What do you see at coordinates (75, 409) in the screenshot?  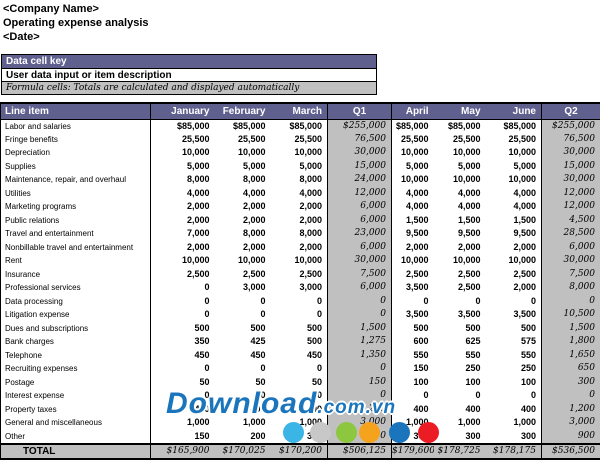 I see `row-label-cell: Property taxes` at bounding box center [75, 409].